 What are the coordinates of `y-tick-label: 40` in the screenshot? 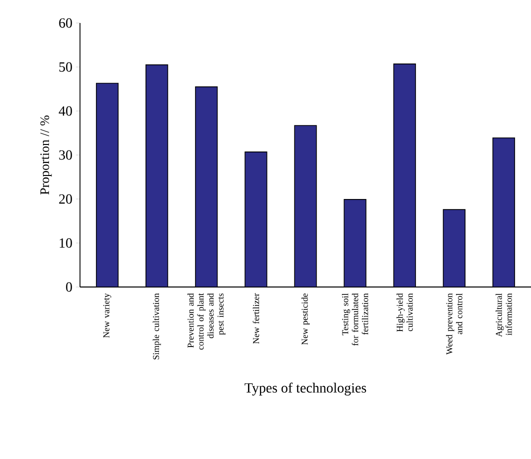 It's located at (65, 111).